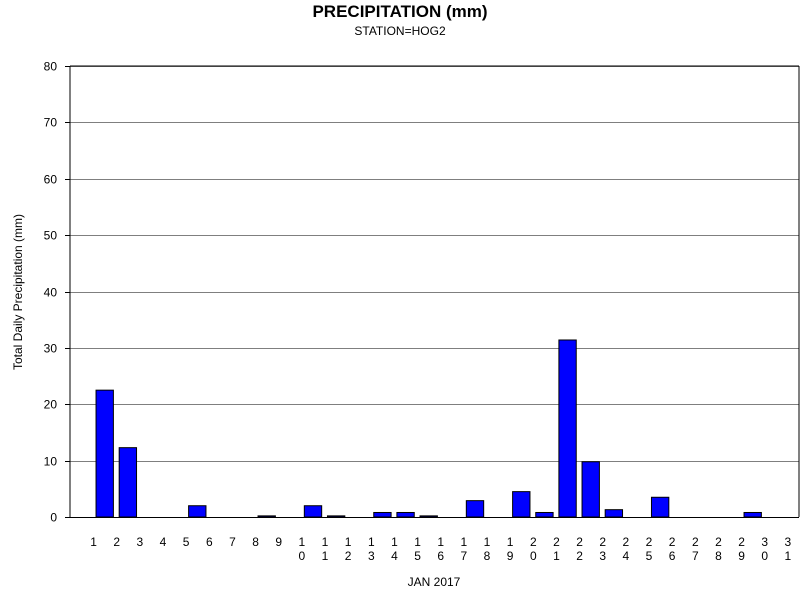  Describe the element at coordinates (53, 518) in the screenshot. I see `y-tick-label: 0` at that location.